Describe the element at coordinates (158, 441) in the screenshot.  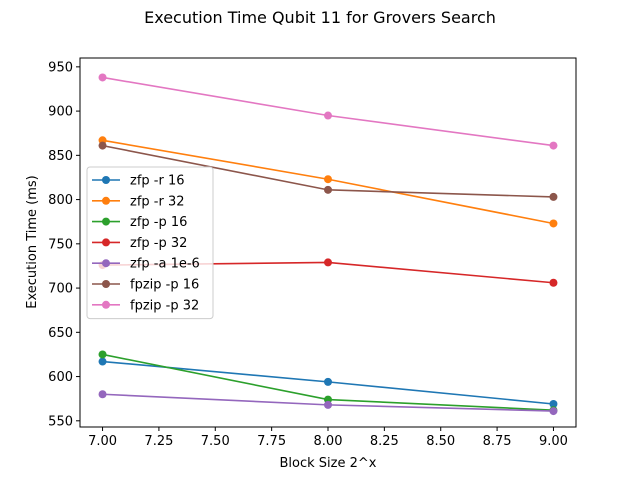
I see `x-tick-label: 7.25` at that location.